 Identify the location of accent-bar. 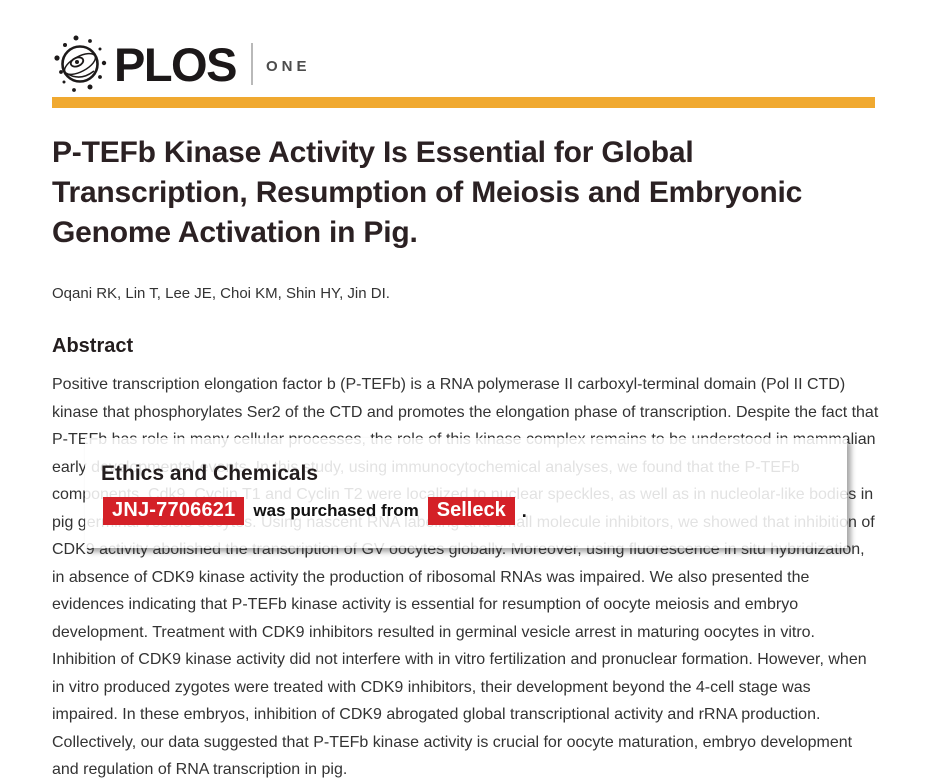
(463, 102).